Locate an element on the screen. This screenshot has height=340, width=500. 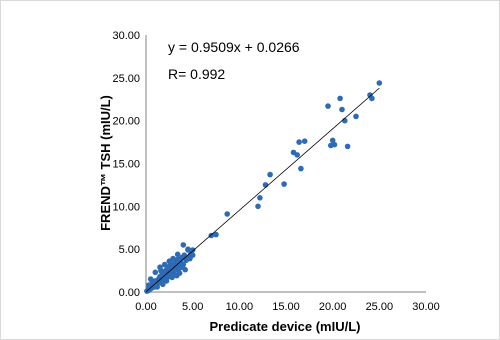
x-tick-label: 15.00 is located at coordinates (286, 307).